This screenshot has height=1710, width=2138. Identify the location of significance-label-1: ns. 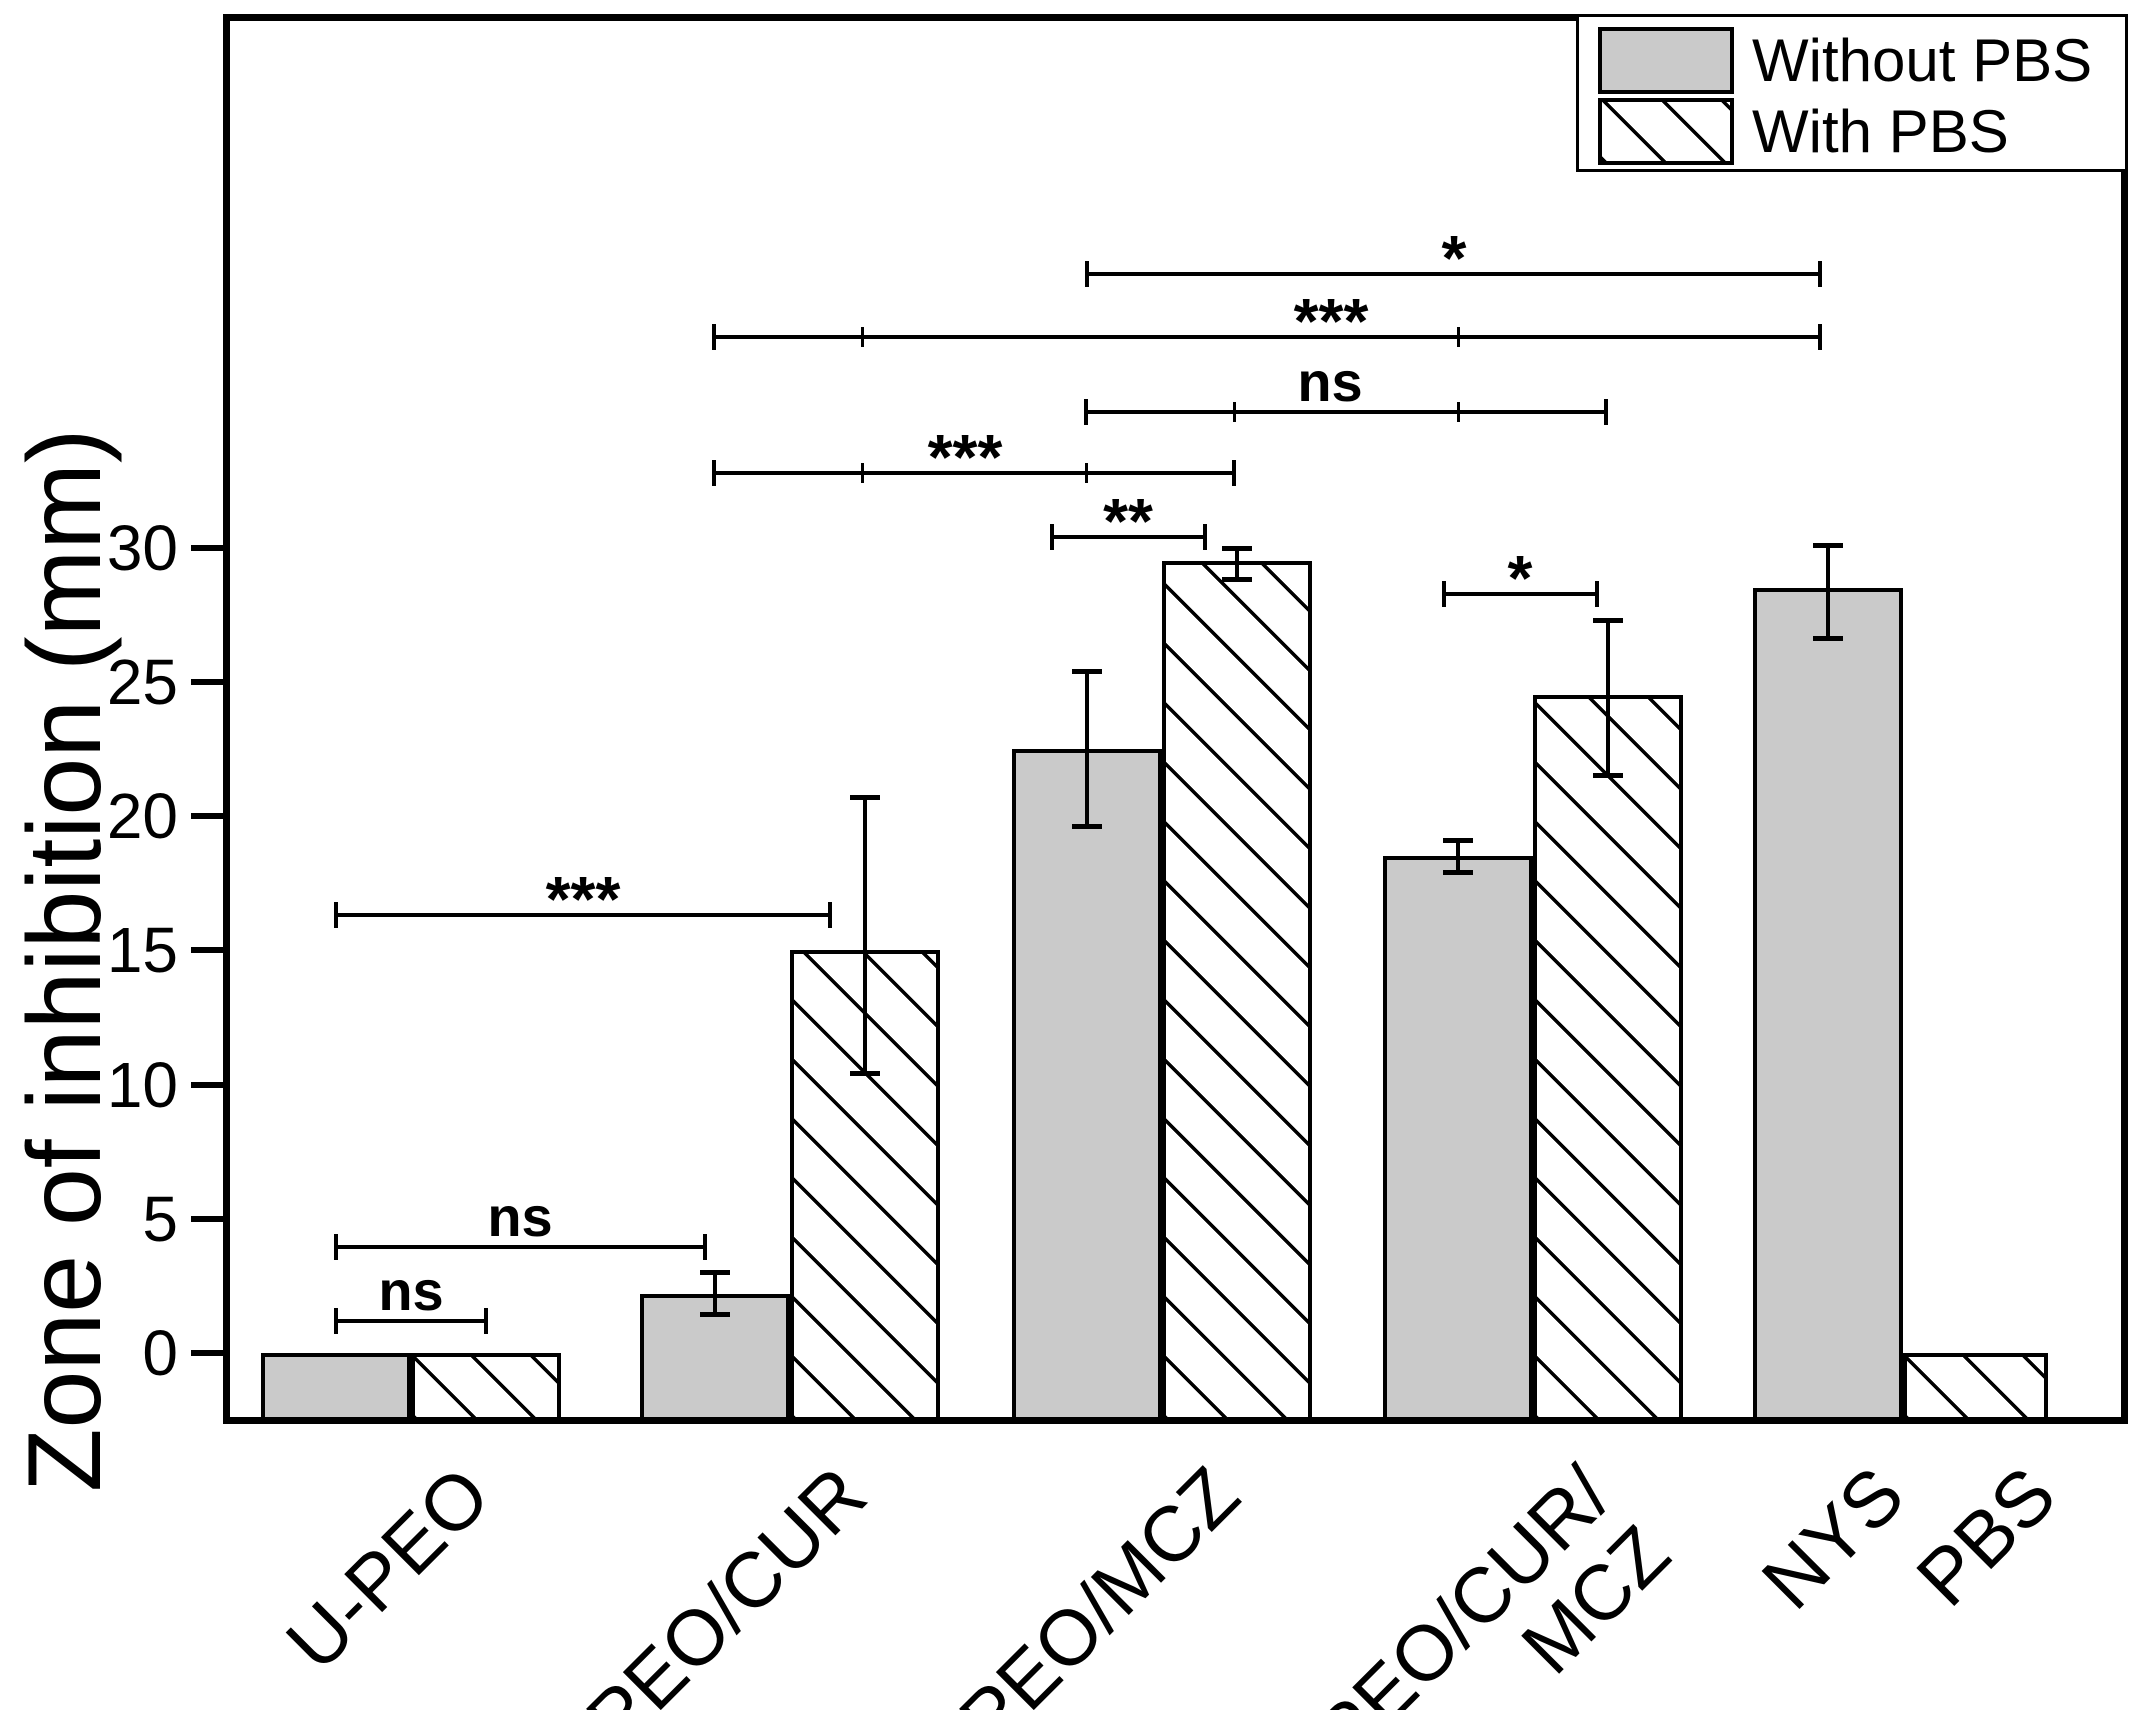
(520, 1216).